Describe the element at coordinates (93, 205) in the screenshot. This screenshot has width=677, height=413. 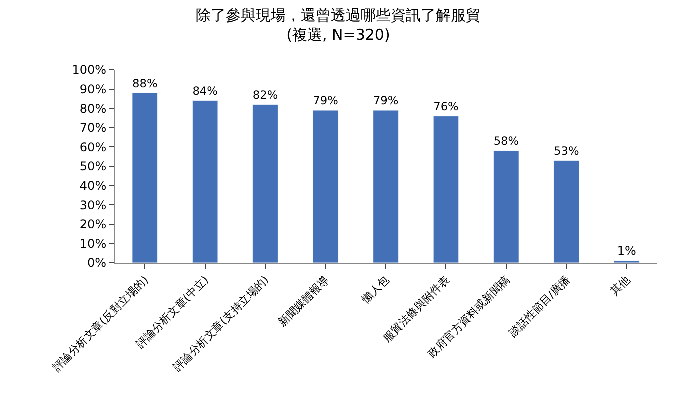
I see `y-tick-label: 30%` at that location.